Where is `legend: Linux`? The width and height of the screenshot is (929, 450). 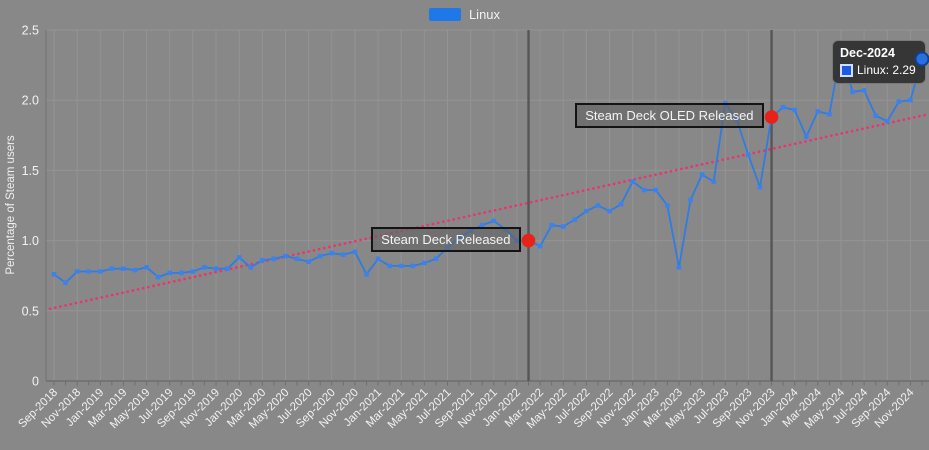
legend: Linux is located at coordinates (464, 14).